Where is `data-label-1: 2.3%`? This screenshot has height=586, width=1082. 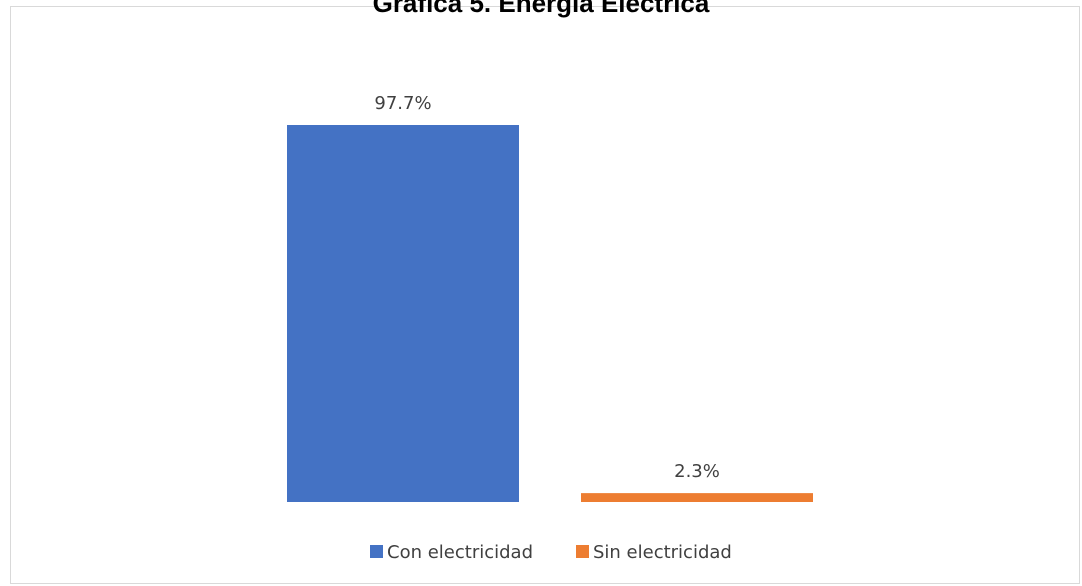 data-label-1: 2.3% is located at coordinates (697, 471).